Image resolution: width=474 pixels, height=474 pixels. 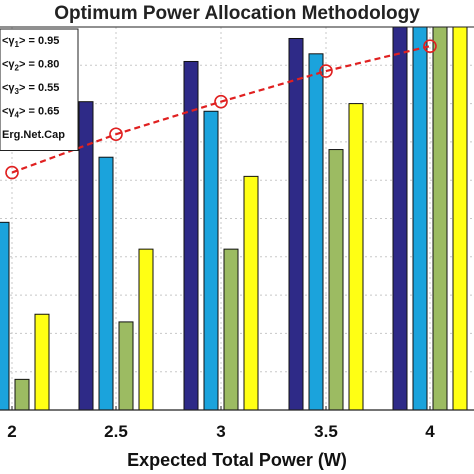 I want to click on x-tick-label: 3.5, so click(x=326, y=431).